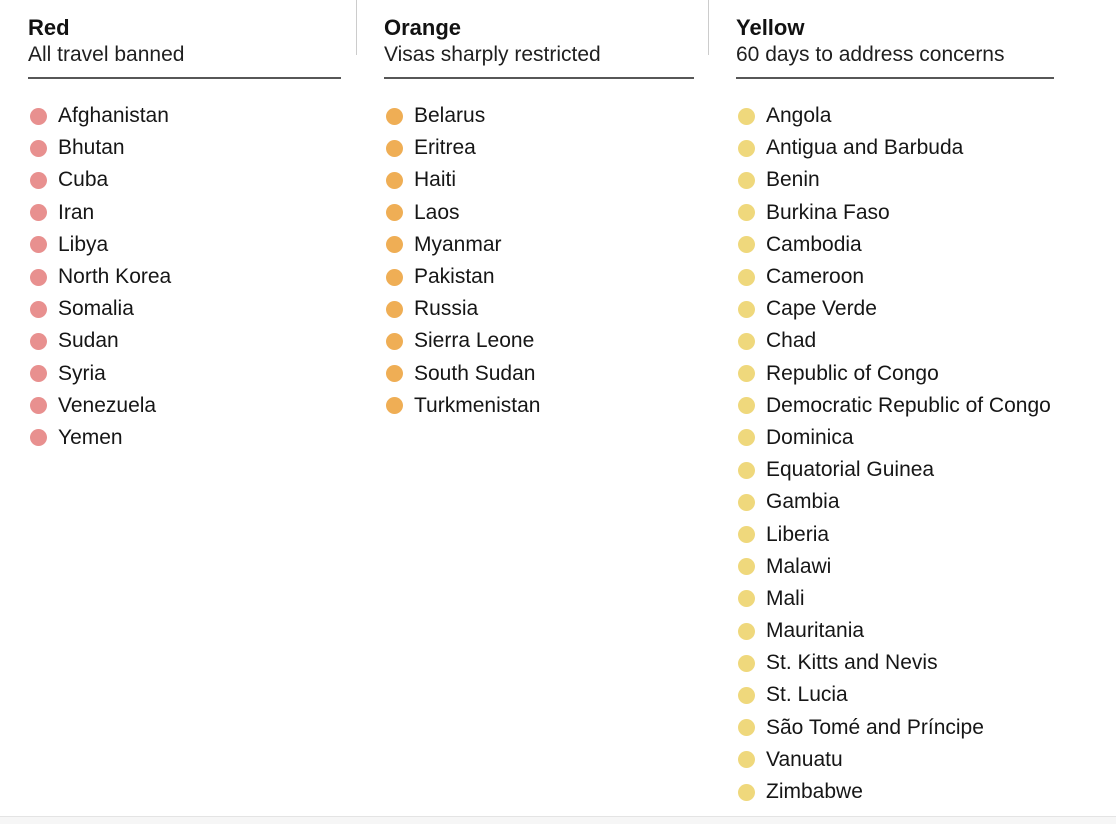 The image size is (1116, 824). I want to click on column-orange-subtitle: Visas sharply restricted, so click(492, 54).